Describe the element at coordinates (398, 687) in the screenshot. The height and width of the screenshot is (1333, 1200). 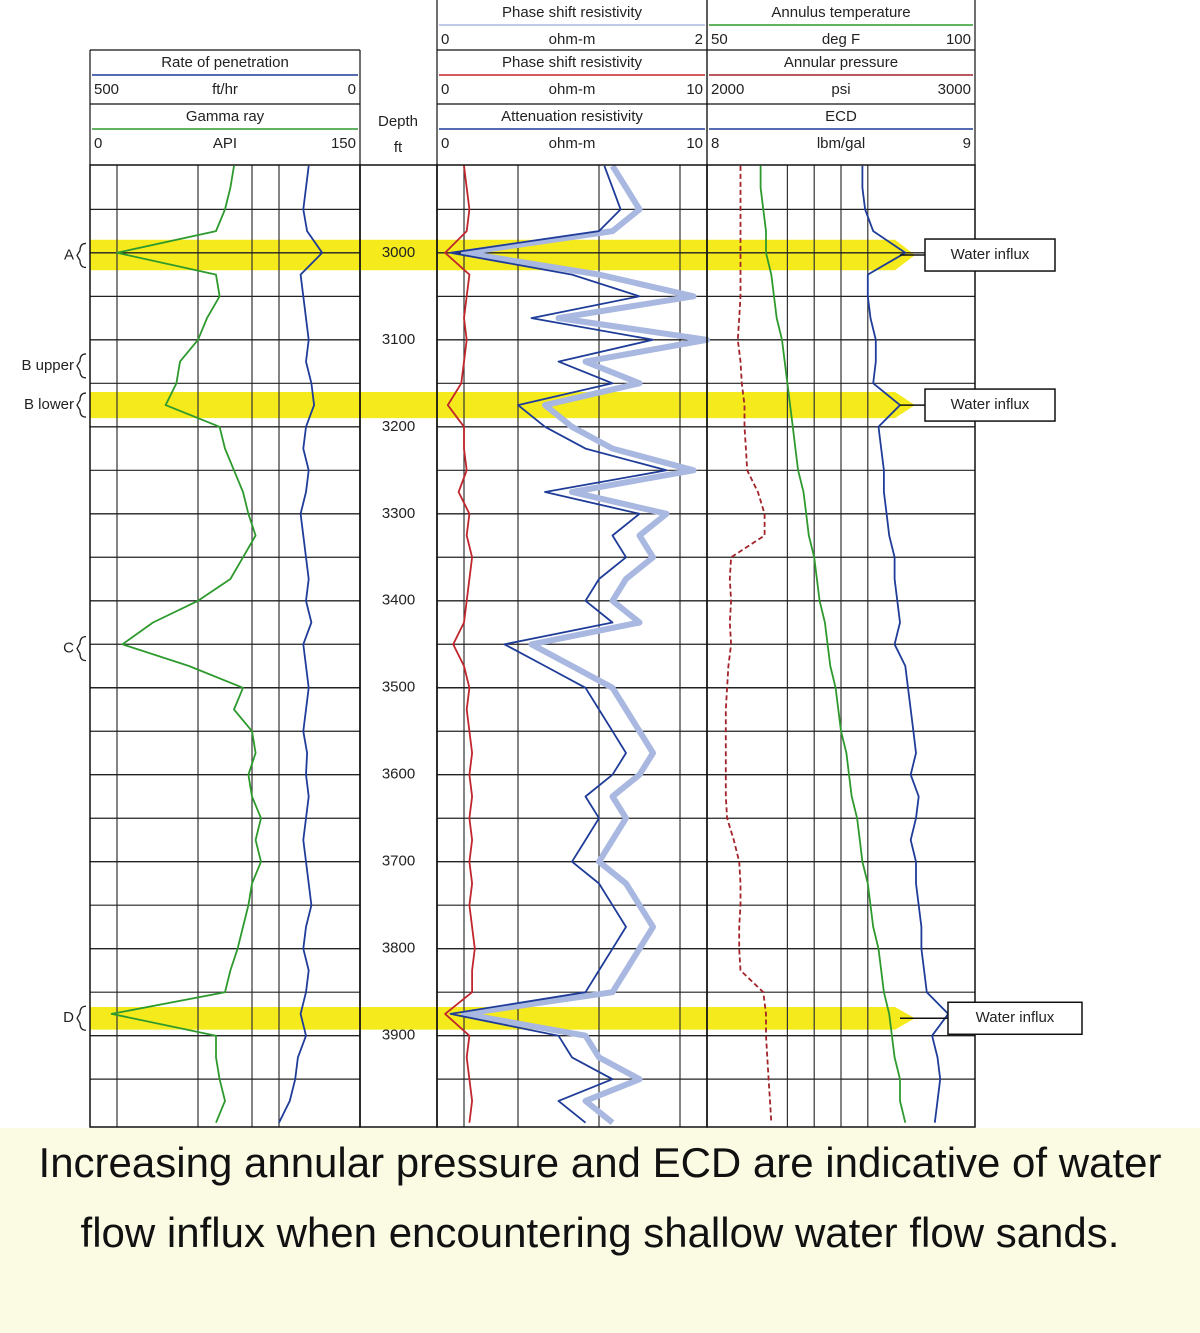
I see `depth-tick-label: 3500` at that location.